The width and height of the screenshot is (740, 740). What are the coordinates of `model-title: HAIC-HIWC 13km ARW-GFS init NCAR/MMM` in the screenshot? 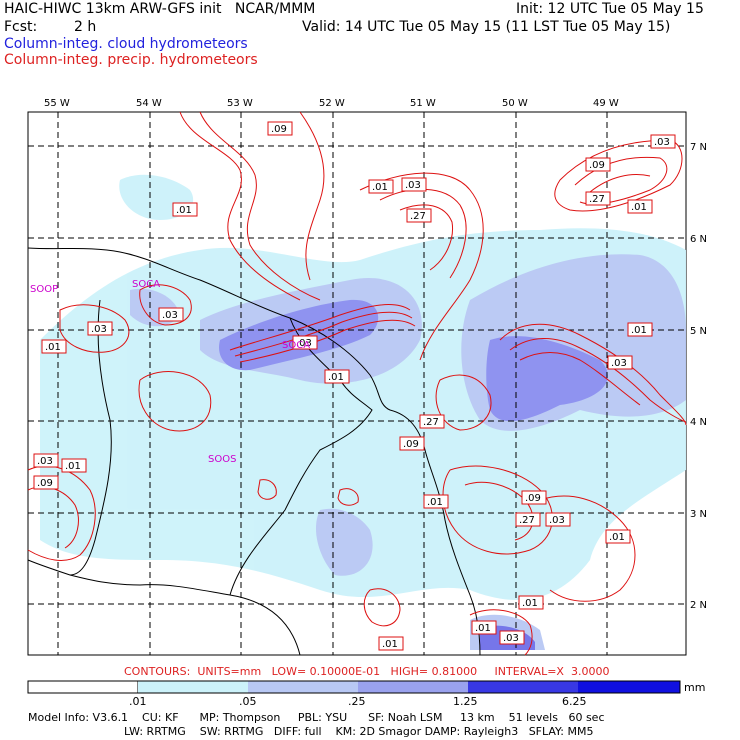 It's located at (160, 9).